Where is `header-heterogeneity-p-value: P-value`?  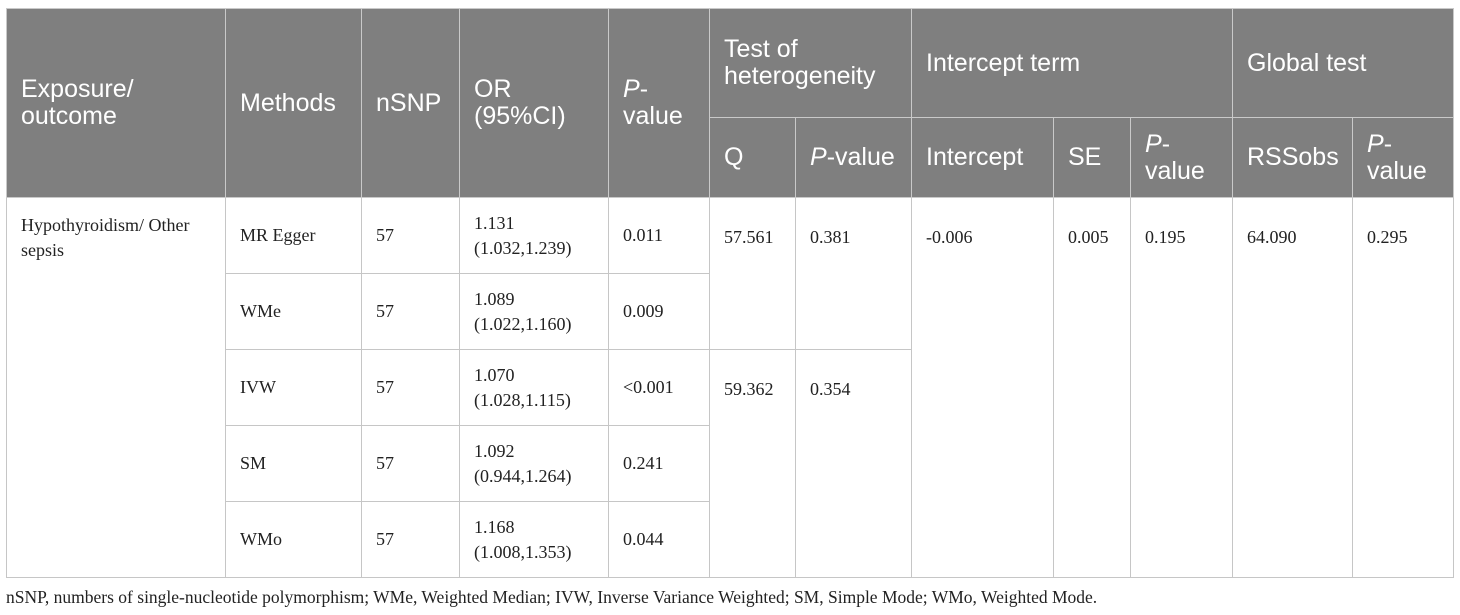 header-heterogeneity-p-value: P-value is located at coordinates (853, 157).